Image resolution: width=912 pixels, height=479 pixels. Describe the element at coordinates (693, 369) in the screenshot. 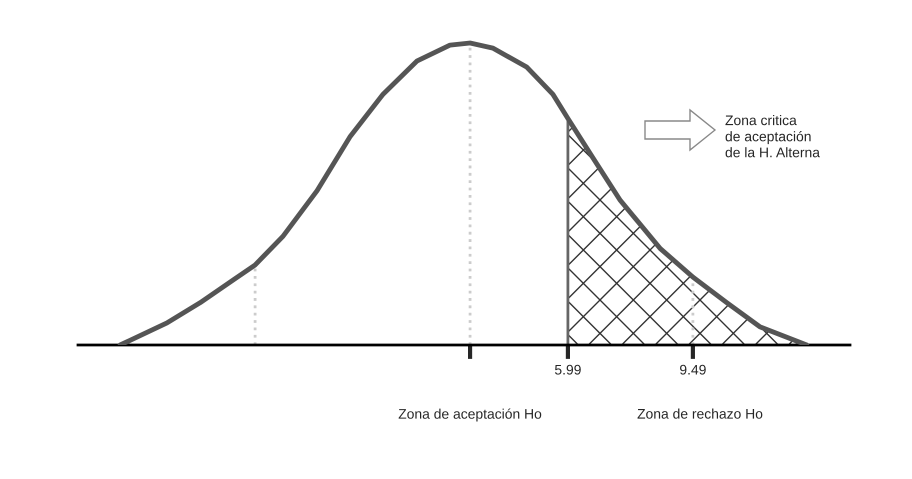

I see `x-tick-label: 9.49` at that location.